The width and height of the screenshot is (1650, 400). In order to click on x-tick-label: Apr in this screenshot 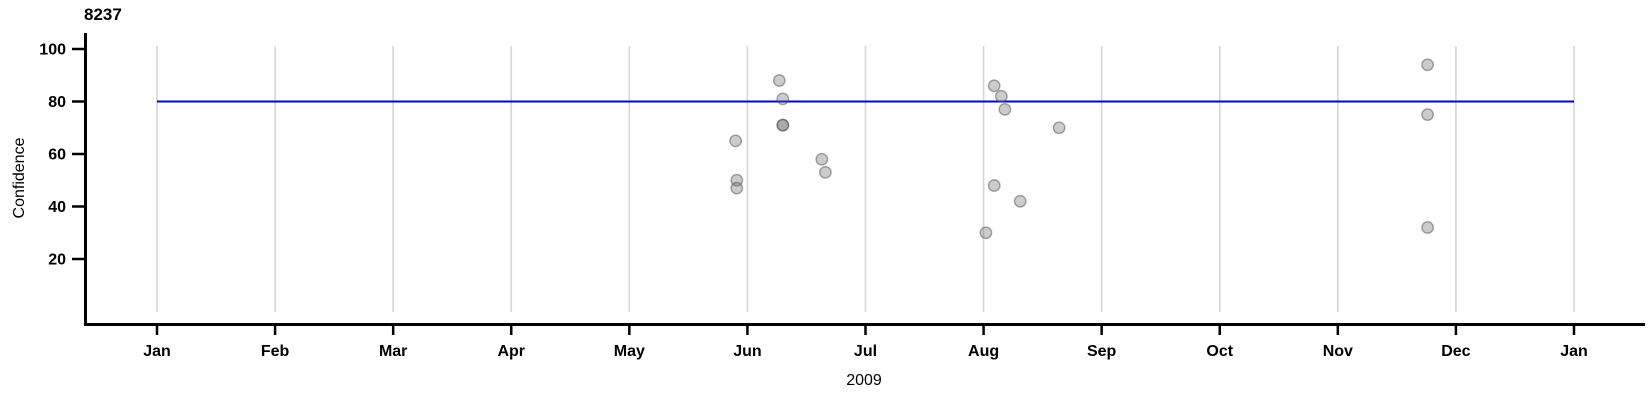, I will do `click(511, 351)`.